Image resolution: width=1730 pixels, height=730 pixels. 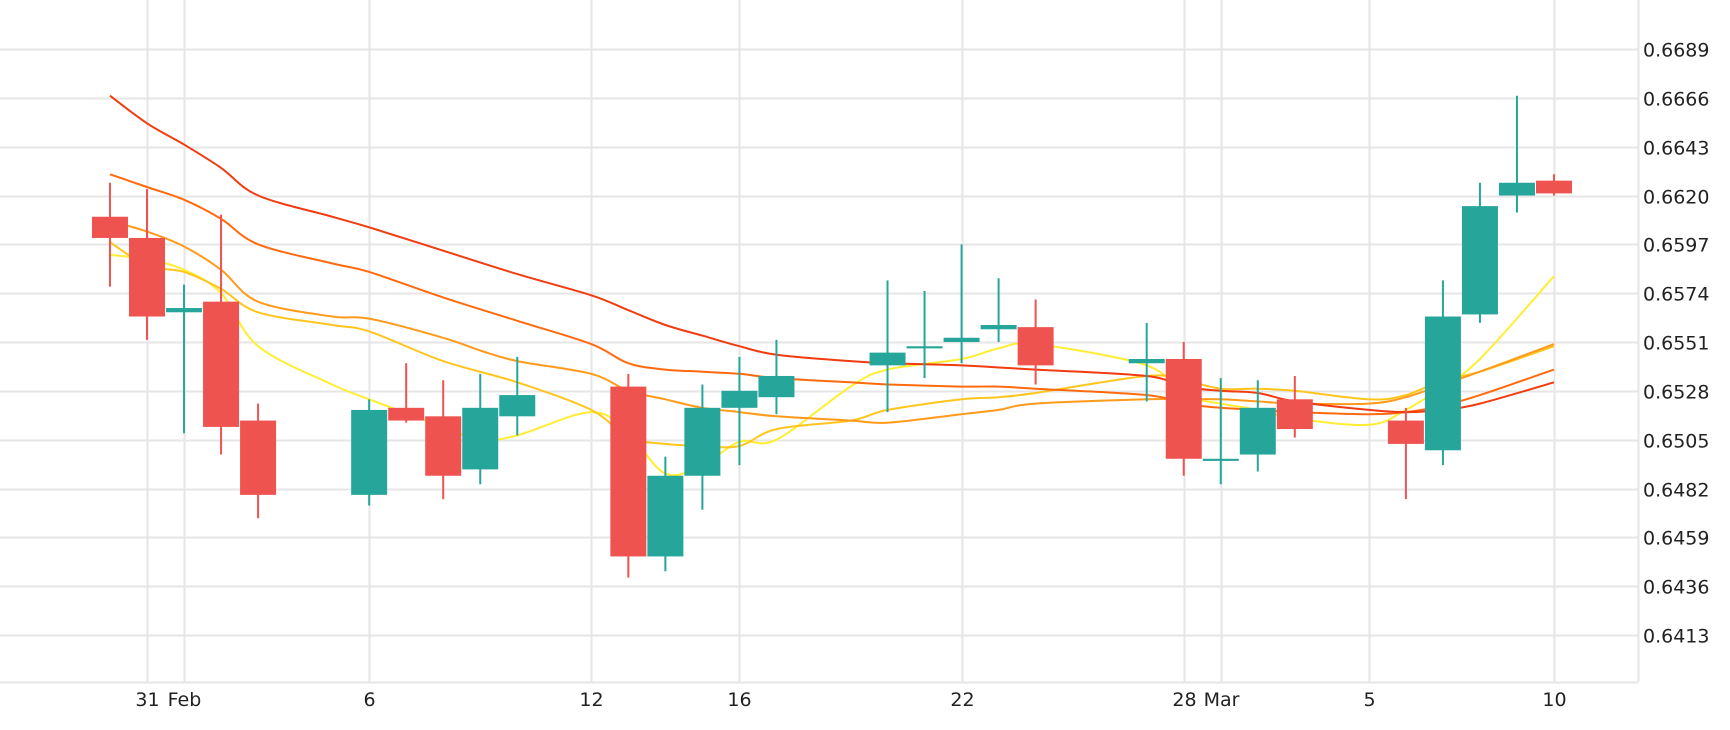 What do you see at coordinates (147, 700) in the screenshot?
I see `x-tick-label: 31` at bounding box center [147, 700].